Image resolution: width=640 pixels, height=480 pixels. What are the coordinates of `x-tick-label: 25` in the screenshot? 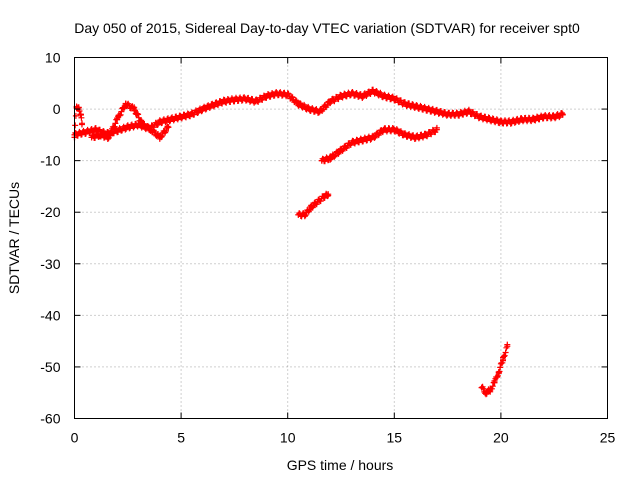 It's located at (608, 438).